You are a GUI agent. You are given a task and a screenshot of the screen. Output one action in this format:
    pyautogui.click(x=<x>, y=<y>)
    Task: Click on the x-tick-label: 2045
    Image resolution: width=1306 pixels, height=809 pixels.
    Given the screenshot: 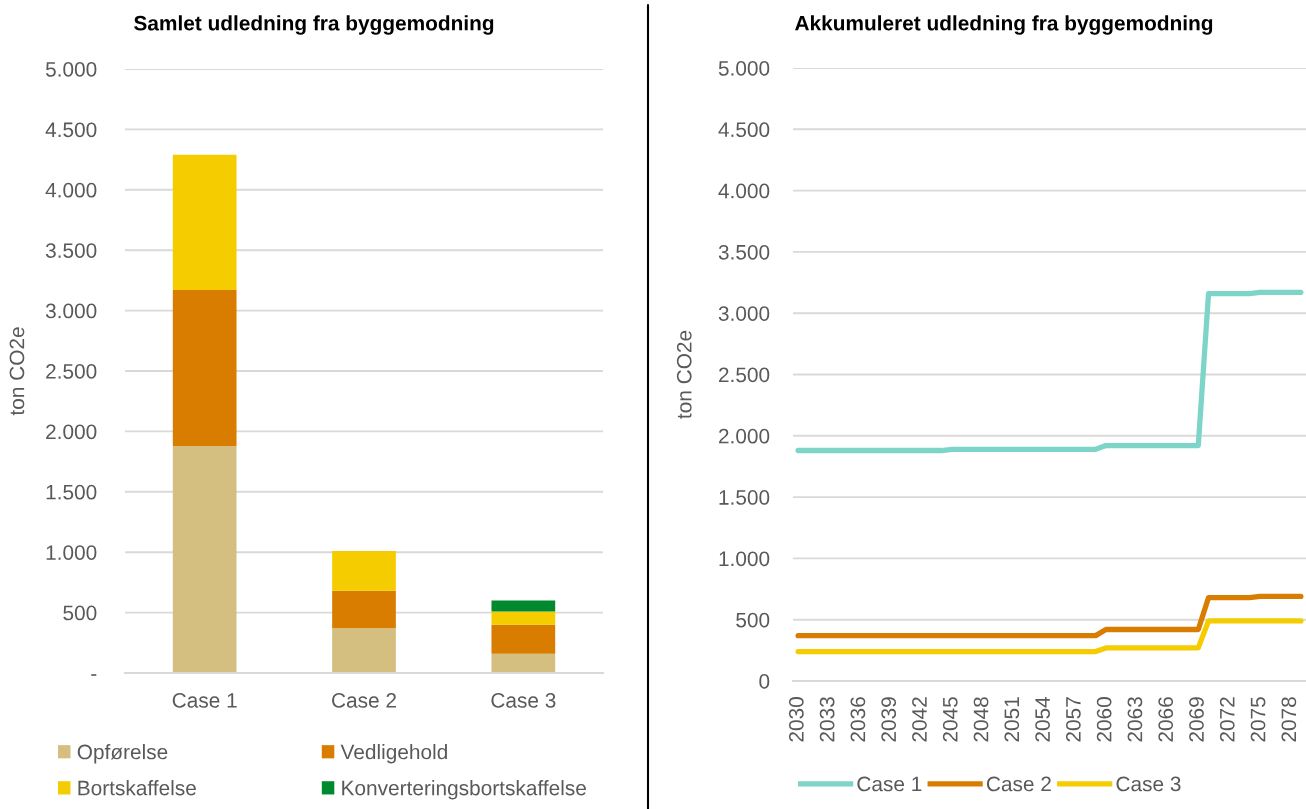 What is the action you would take?
    pyautogui.click(x=950, y=719)
    